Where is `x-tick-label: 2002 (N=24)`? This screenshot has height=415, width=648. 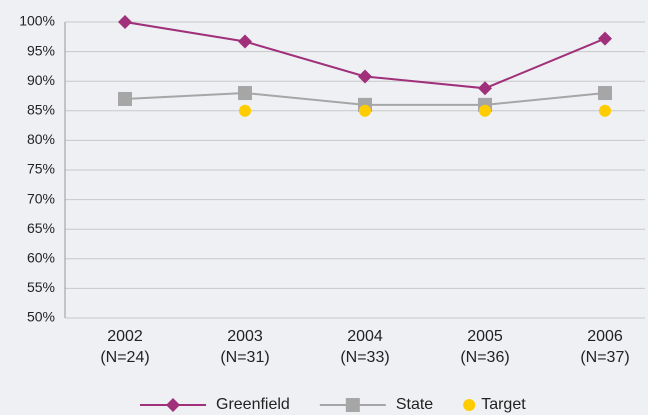 x-tick-label: 2002 (N=24) is located at coordinates (125, 347).